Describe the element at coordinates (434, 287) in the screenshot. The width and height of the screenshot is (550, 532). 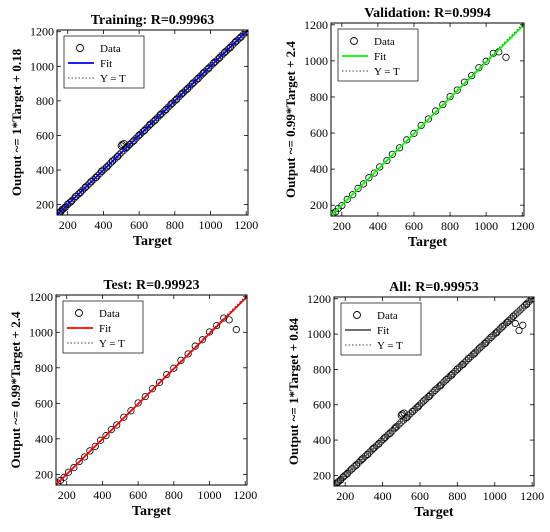
I see `chart-title: All: R=0.99953` at that location.